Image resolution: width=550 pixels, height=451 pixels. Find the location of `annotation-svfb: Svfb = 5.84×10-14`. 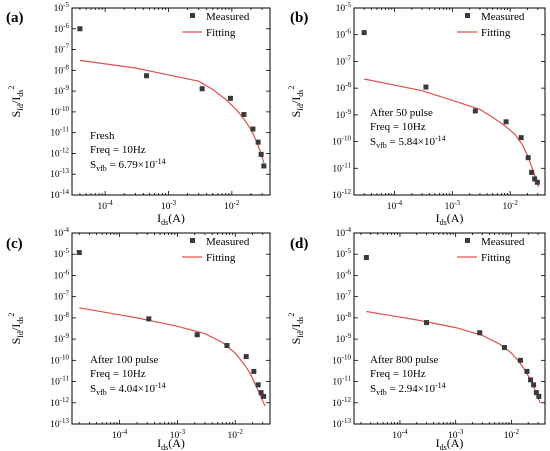

annotation-svfb: Svfb = 5.84×10-14 is located at coordinates (408, 142).